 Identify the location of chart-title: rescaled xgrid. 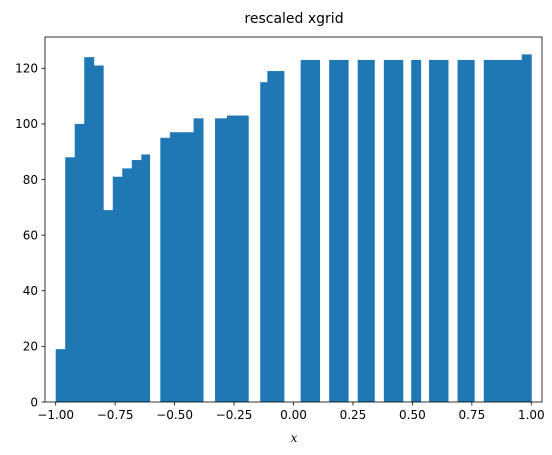
(293, 19).